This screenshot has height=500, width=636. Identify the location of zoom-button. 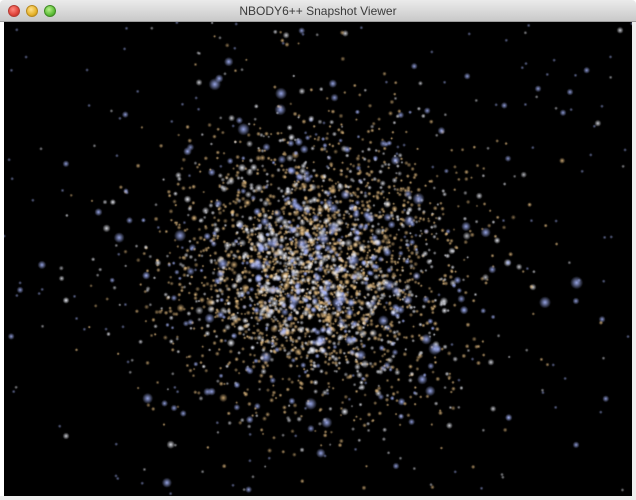
(50, 11).